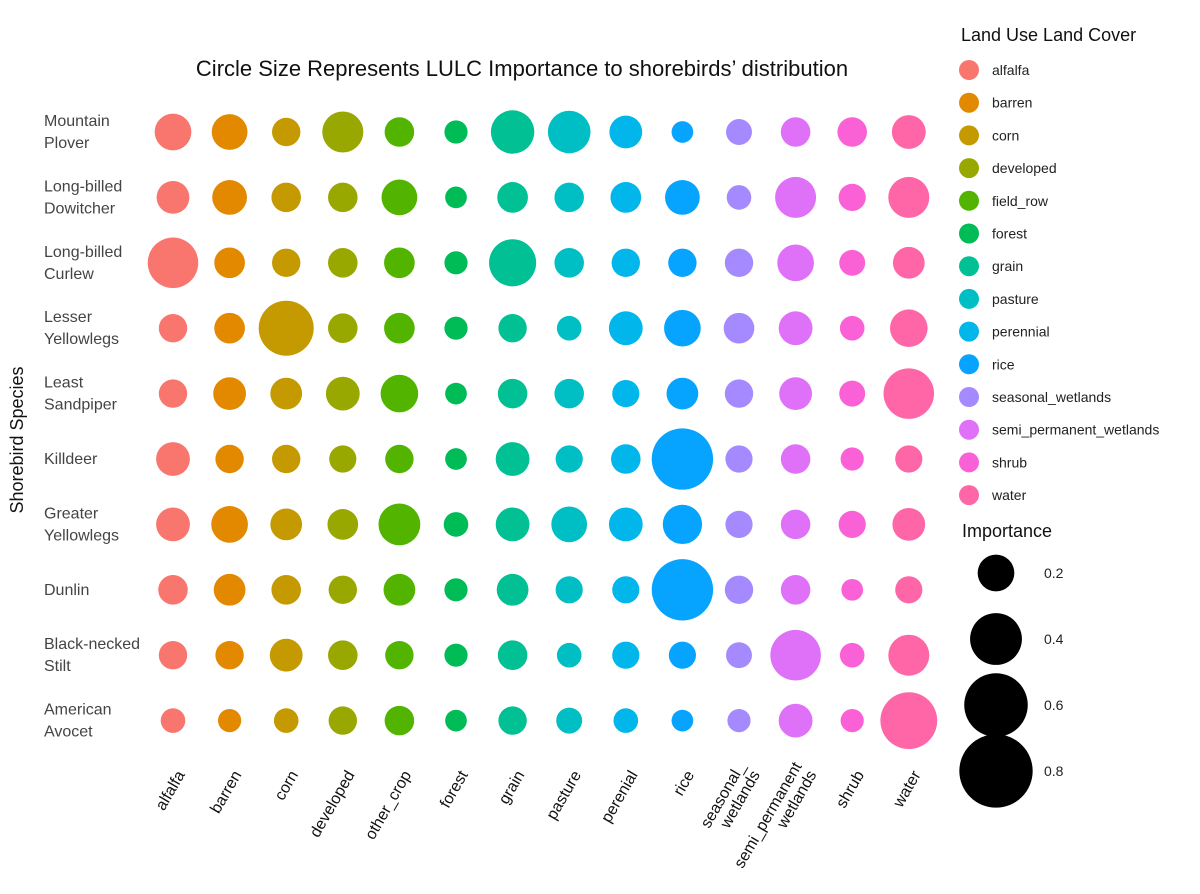 Image resolution: width=1200 pixels, height=894 pixels. I want to click on bubble-greater-yellowlegs-rice, so click(682, 524).